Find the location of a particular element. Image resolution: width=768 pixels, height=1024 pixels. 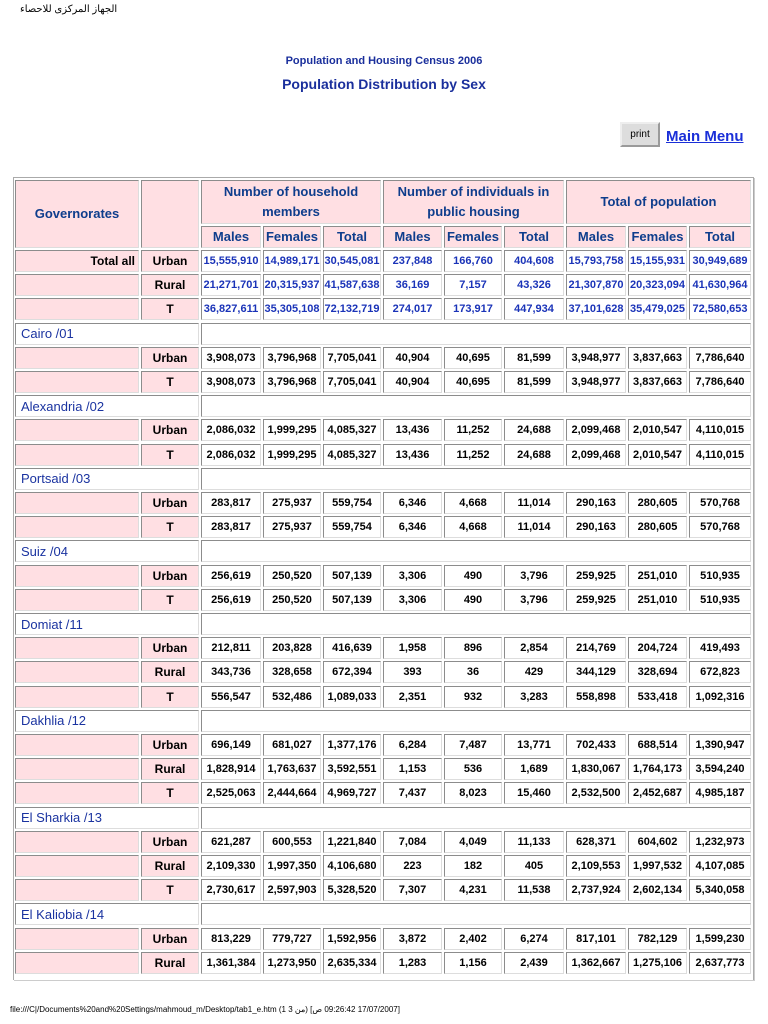

value-cell: 604,602 is located at coordinates (657, 841).